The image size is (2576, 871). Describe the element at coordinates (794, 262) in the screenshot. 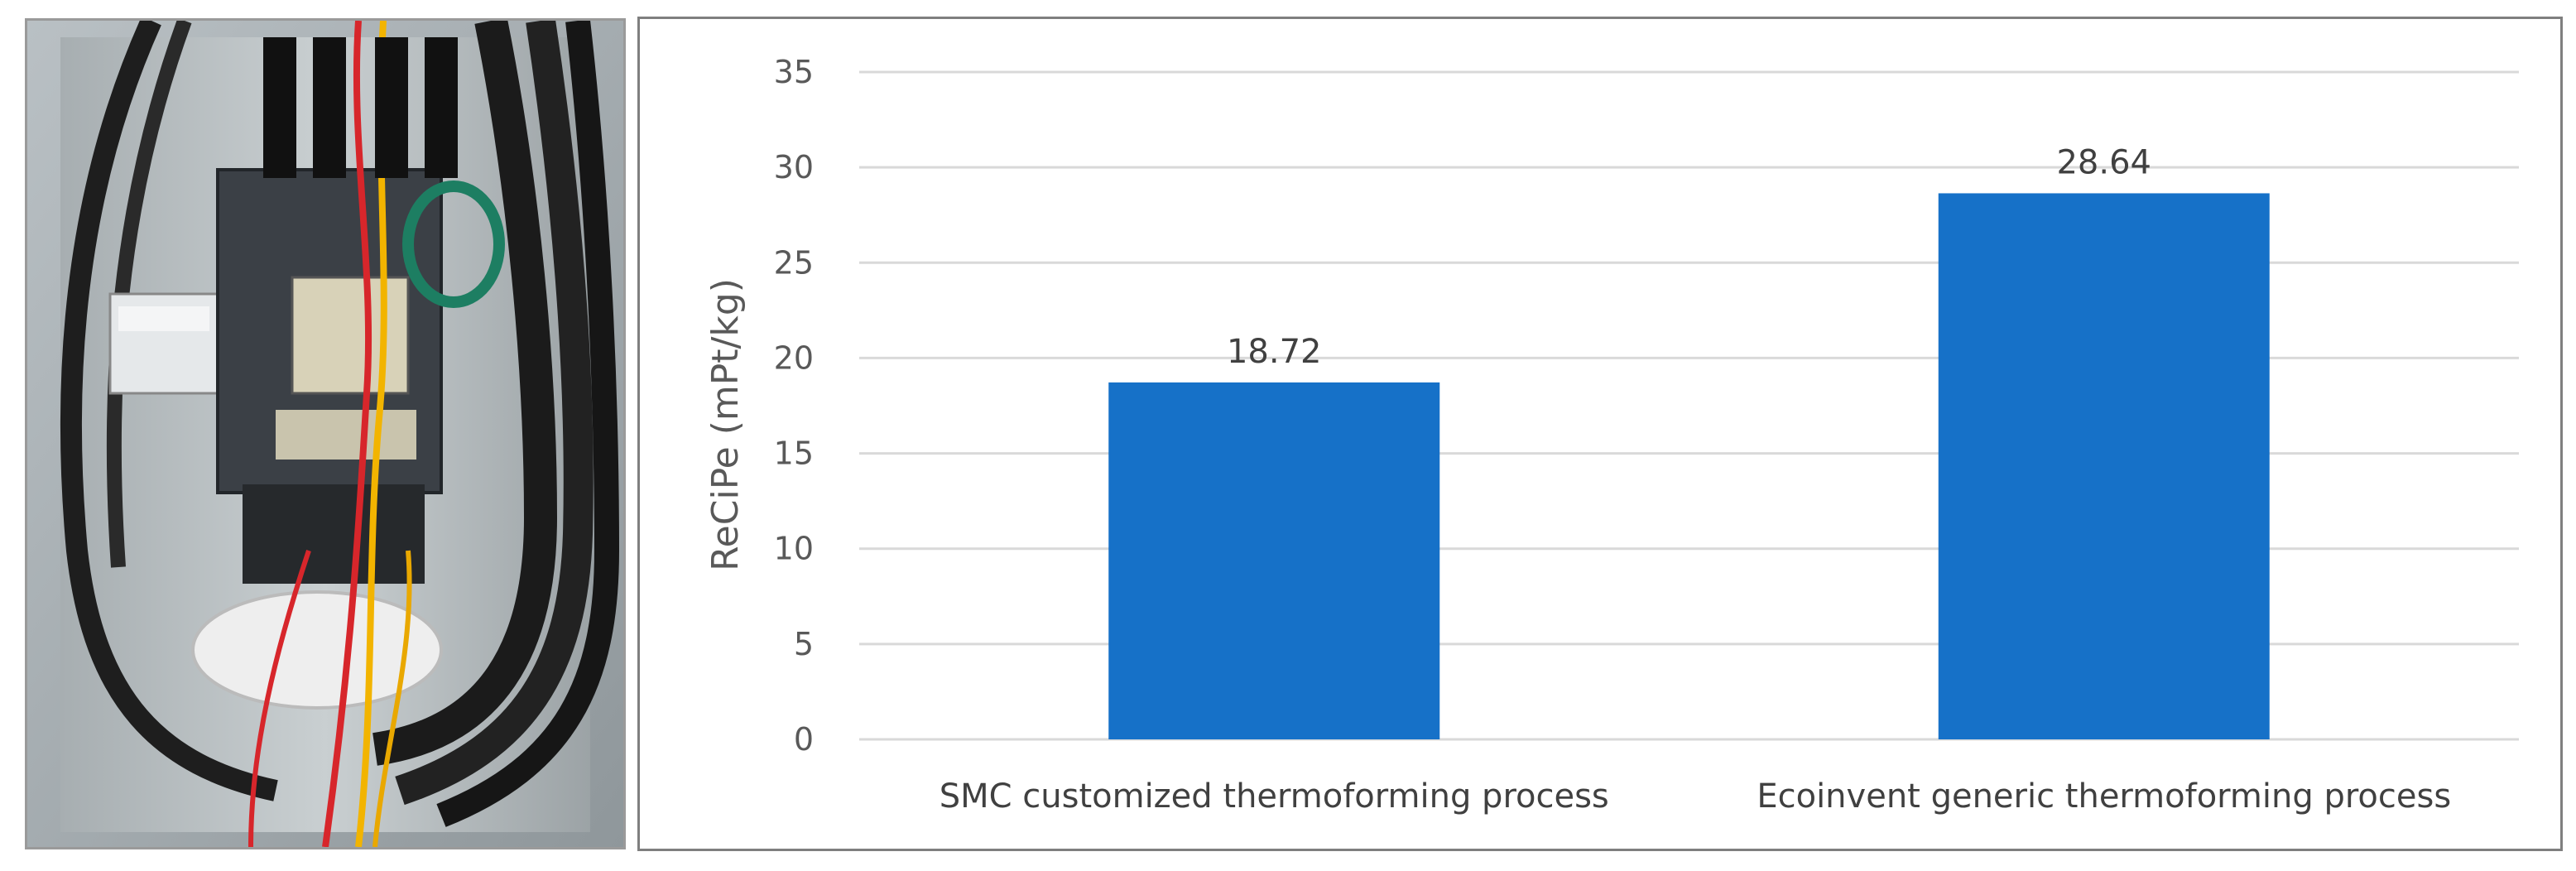

I see `y-tick-label: 25` at that location.